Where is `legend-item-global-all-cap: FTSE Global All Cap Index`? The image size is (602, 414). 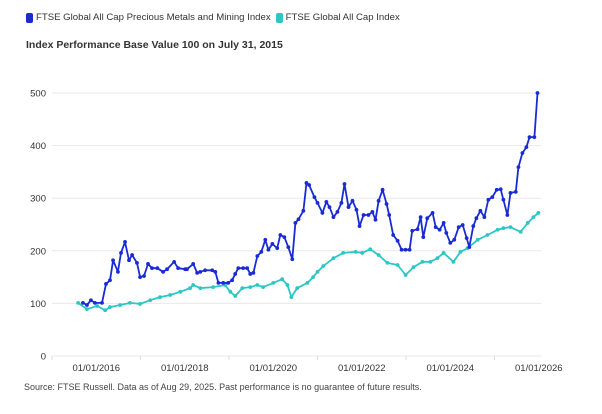 legend-item-global-all-cap: FTSE Global All Cap Index is located at coordinates (337, 17).